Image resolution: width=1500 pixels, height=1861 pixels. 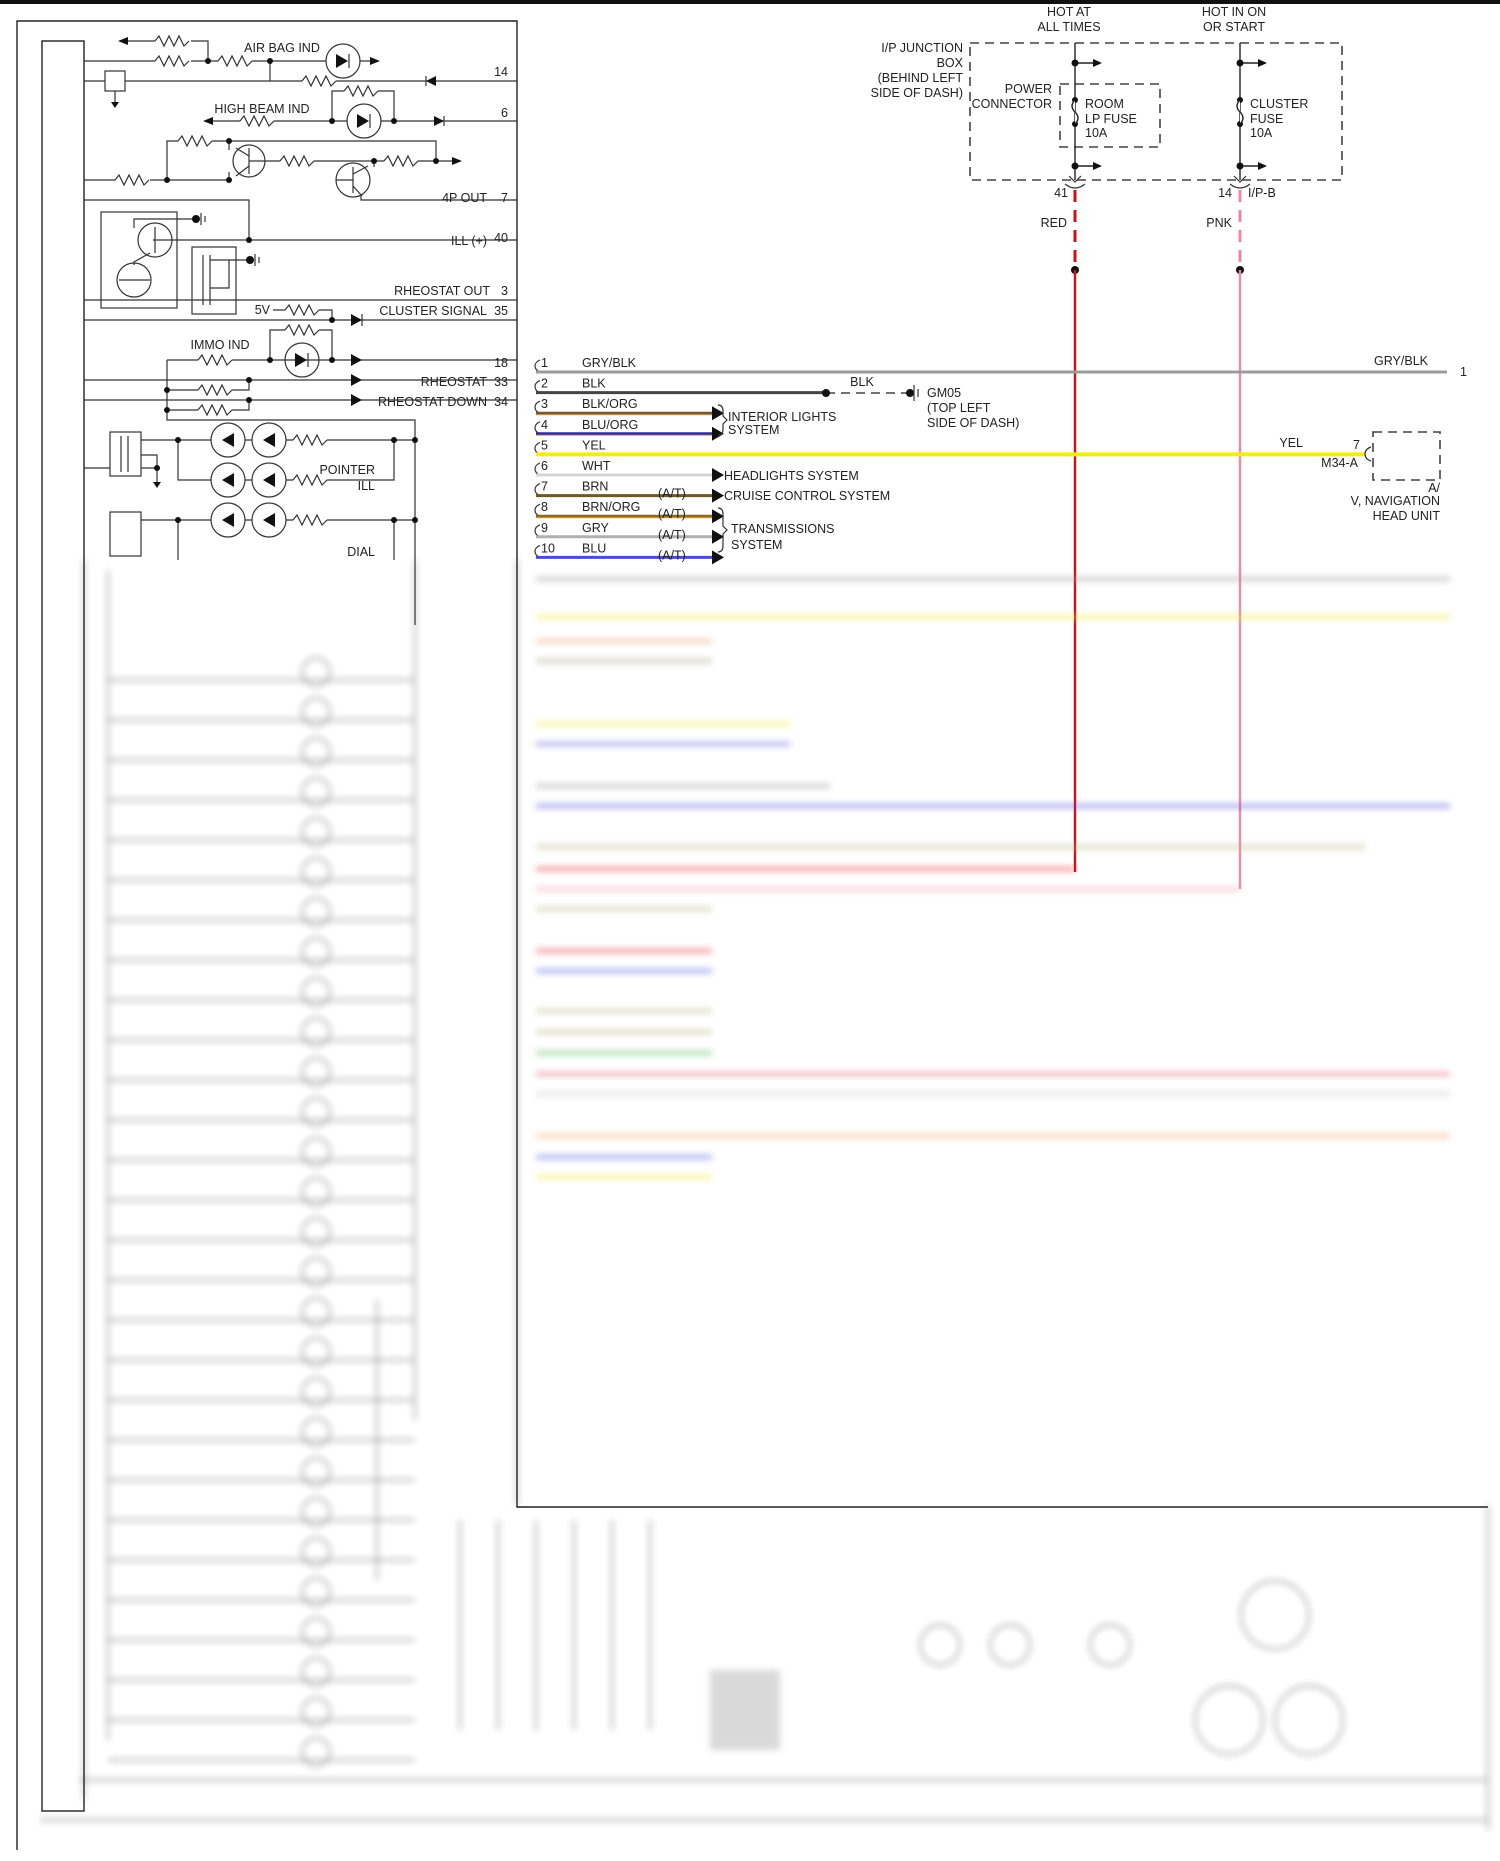 What do you see at coordinates (300, 305) in the screenshot?
I see `rheostat-out-circuit: RHEOSTAT OUT 3 CLUSTER SIGNAL 35 5V` at bounding box center [300, 305].